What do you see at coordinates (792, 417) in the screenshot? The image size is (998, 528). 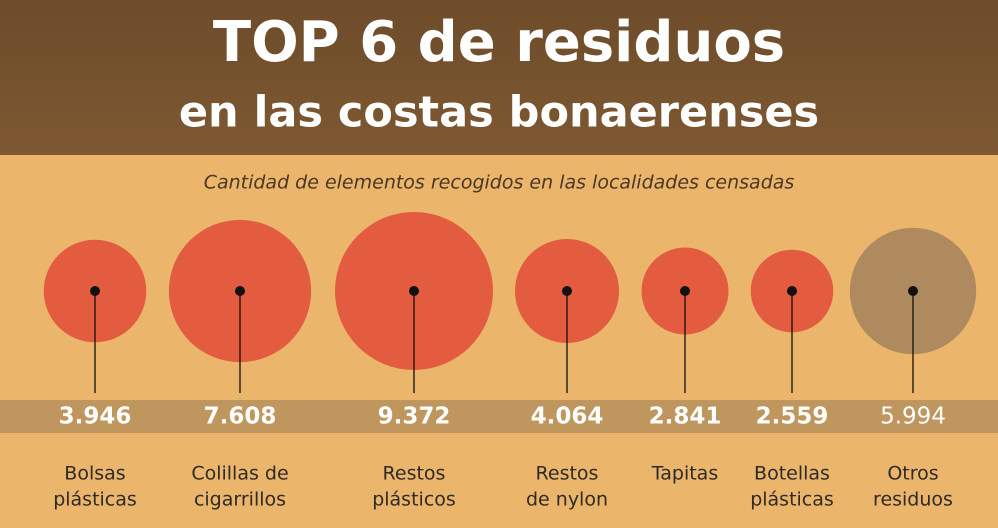 I see `value-label: 2.559` at bounding box center [792, 417].